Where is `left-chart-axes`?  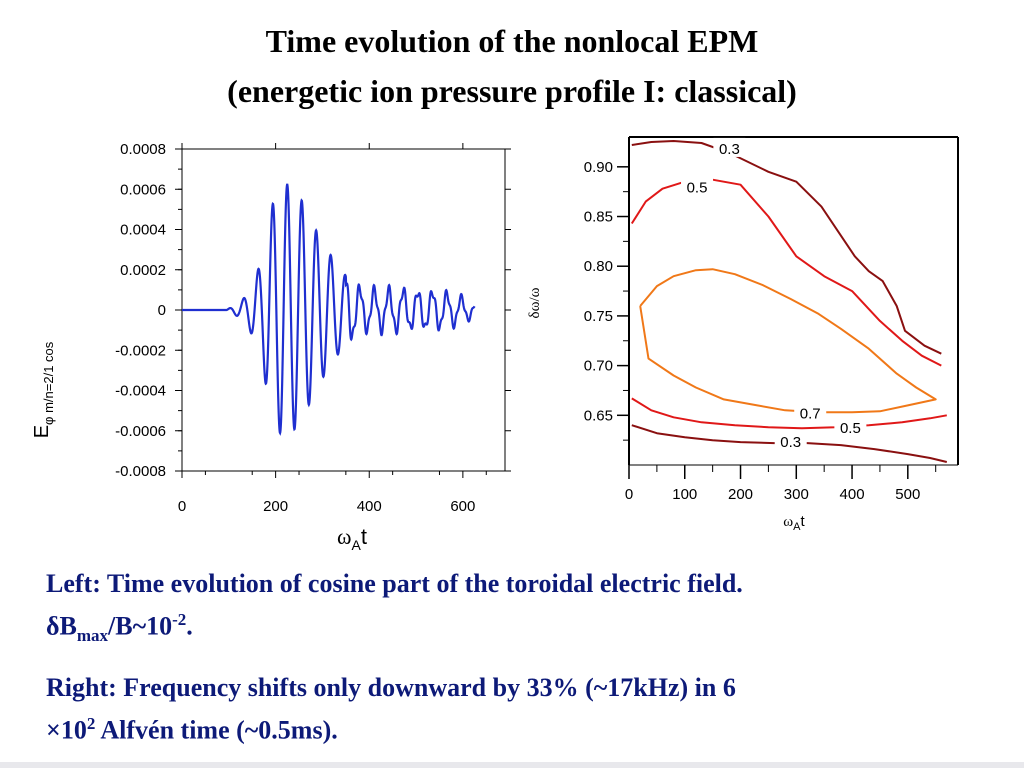 left-chart-axes is located at coordinates (343, 310).